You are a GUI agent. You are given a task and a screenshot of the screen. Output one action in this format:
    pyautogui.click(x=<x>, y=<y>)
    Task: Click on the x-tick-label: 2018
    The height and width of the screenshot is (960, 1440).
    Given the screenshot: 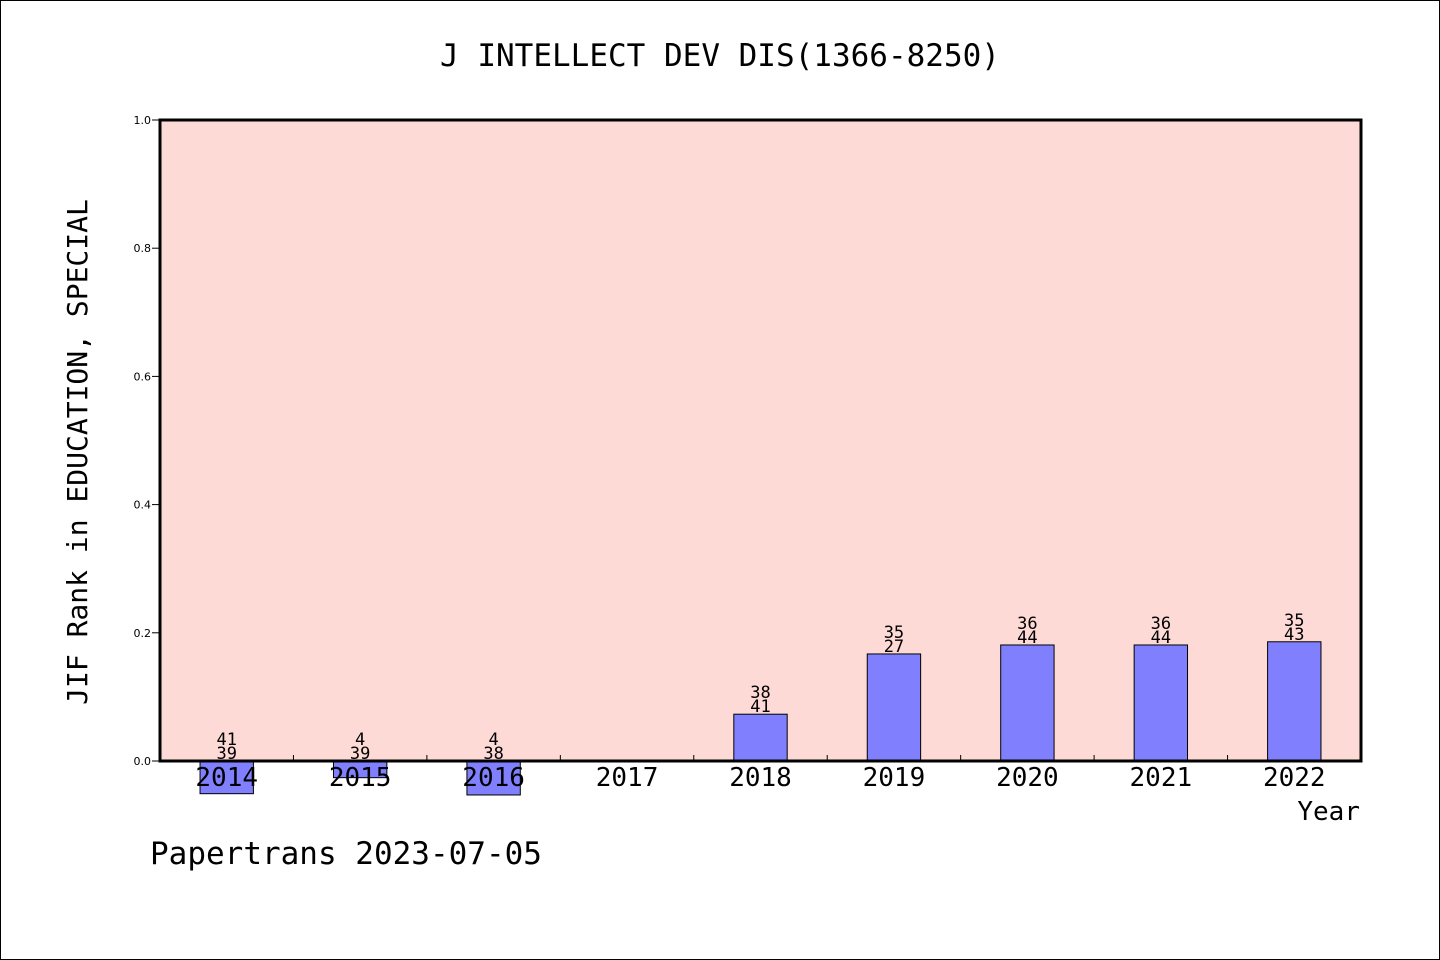 What is the action you would take?
    pyautogui.click(x=760, y=778)
    